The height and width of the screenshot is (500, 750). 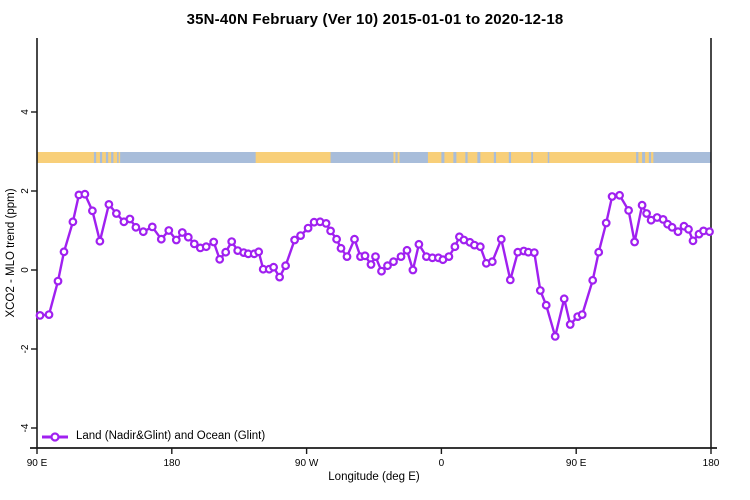 What do you see at coordinates (576, 463) in the screenshot?
I see `x-tick-label: 90 E` at bounding box center [576, 463].